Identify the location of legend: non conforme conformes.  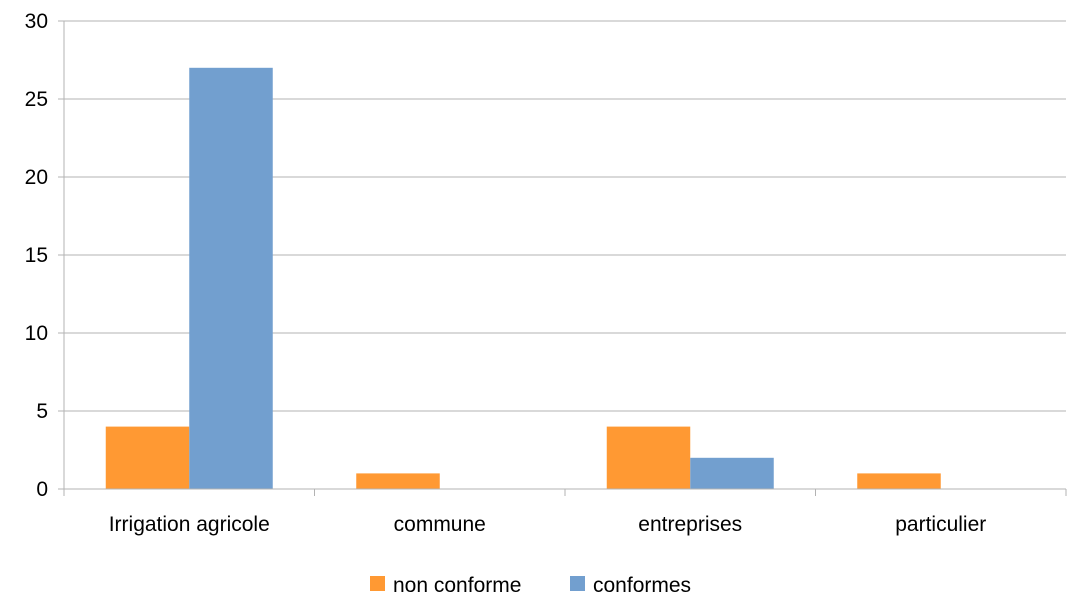
(530, 585).